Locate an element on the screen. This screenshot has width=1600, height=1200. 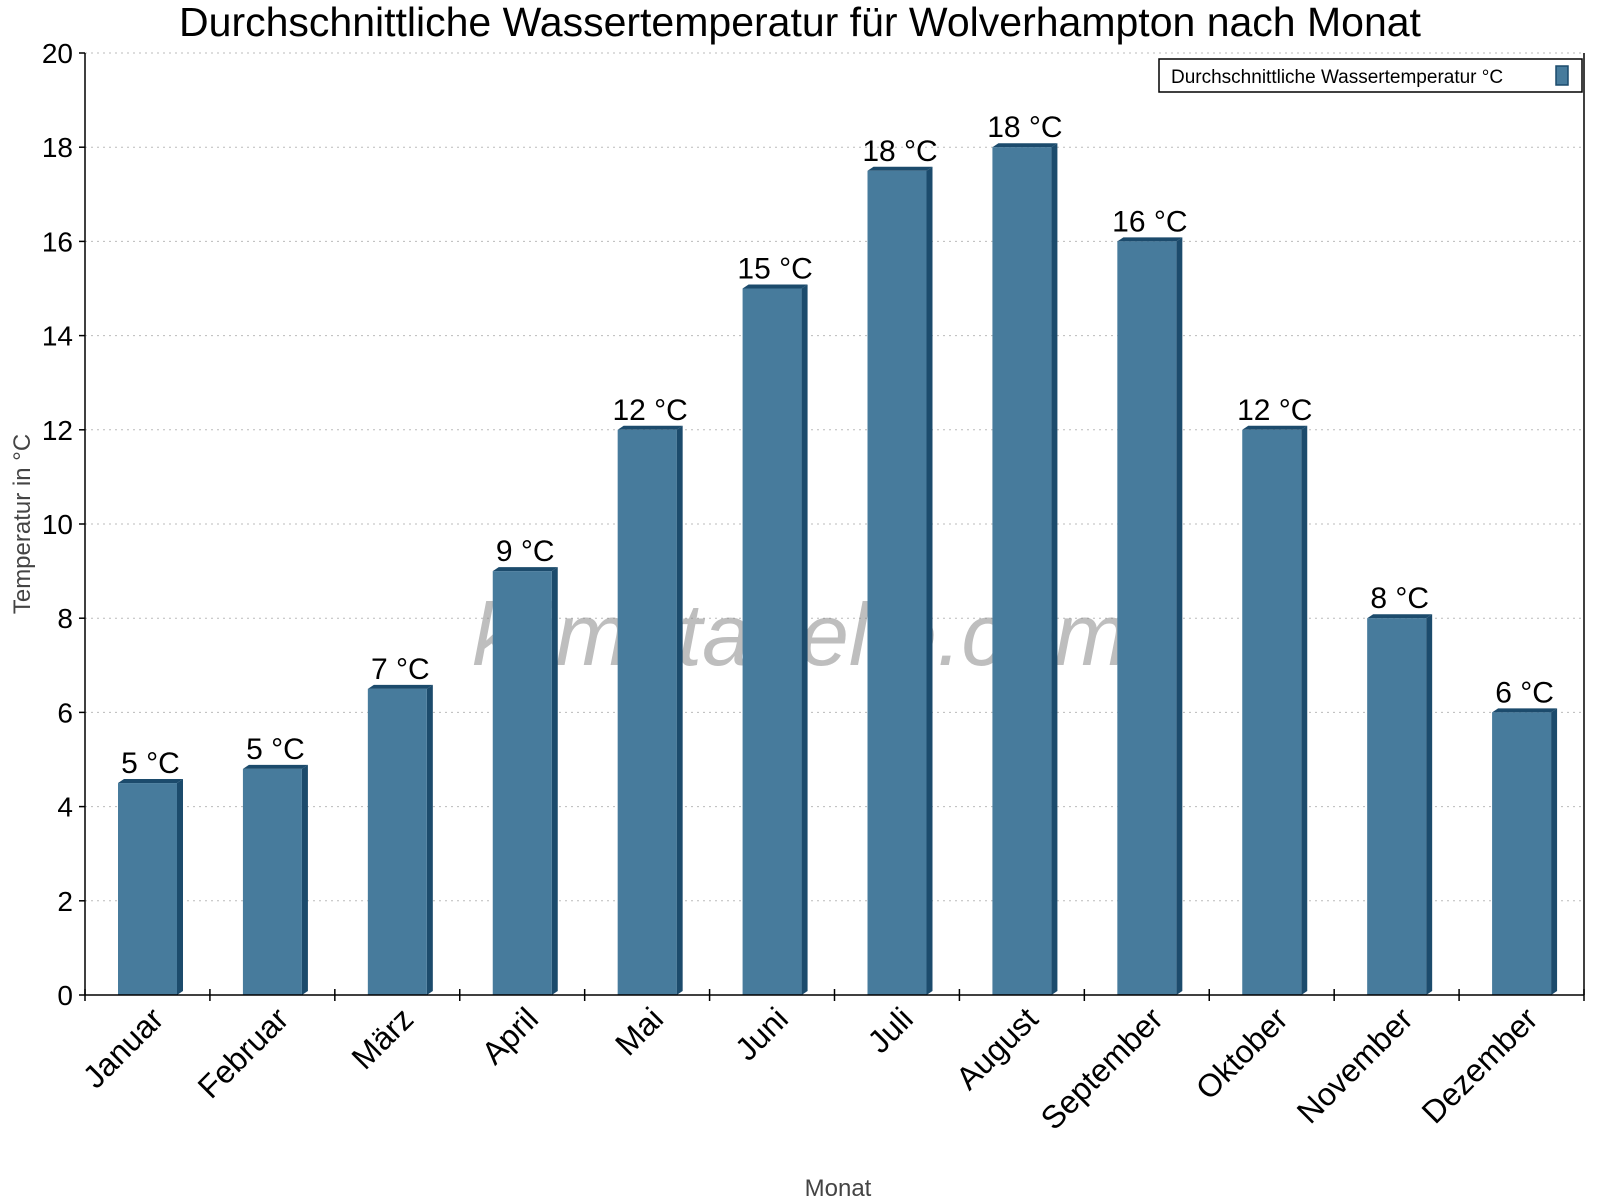
data-label: 6 °C is located at coordinates (1524, 692).